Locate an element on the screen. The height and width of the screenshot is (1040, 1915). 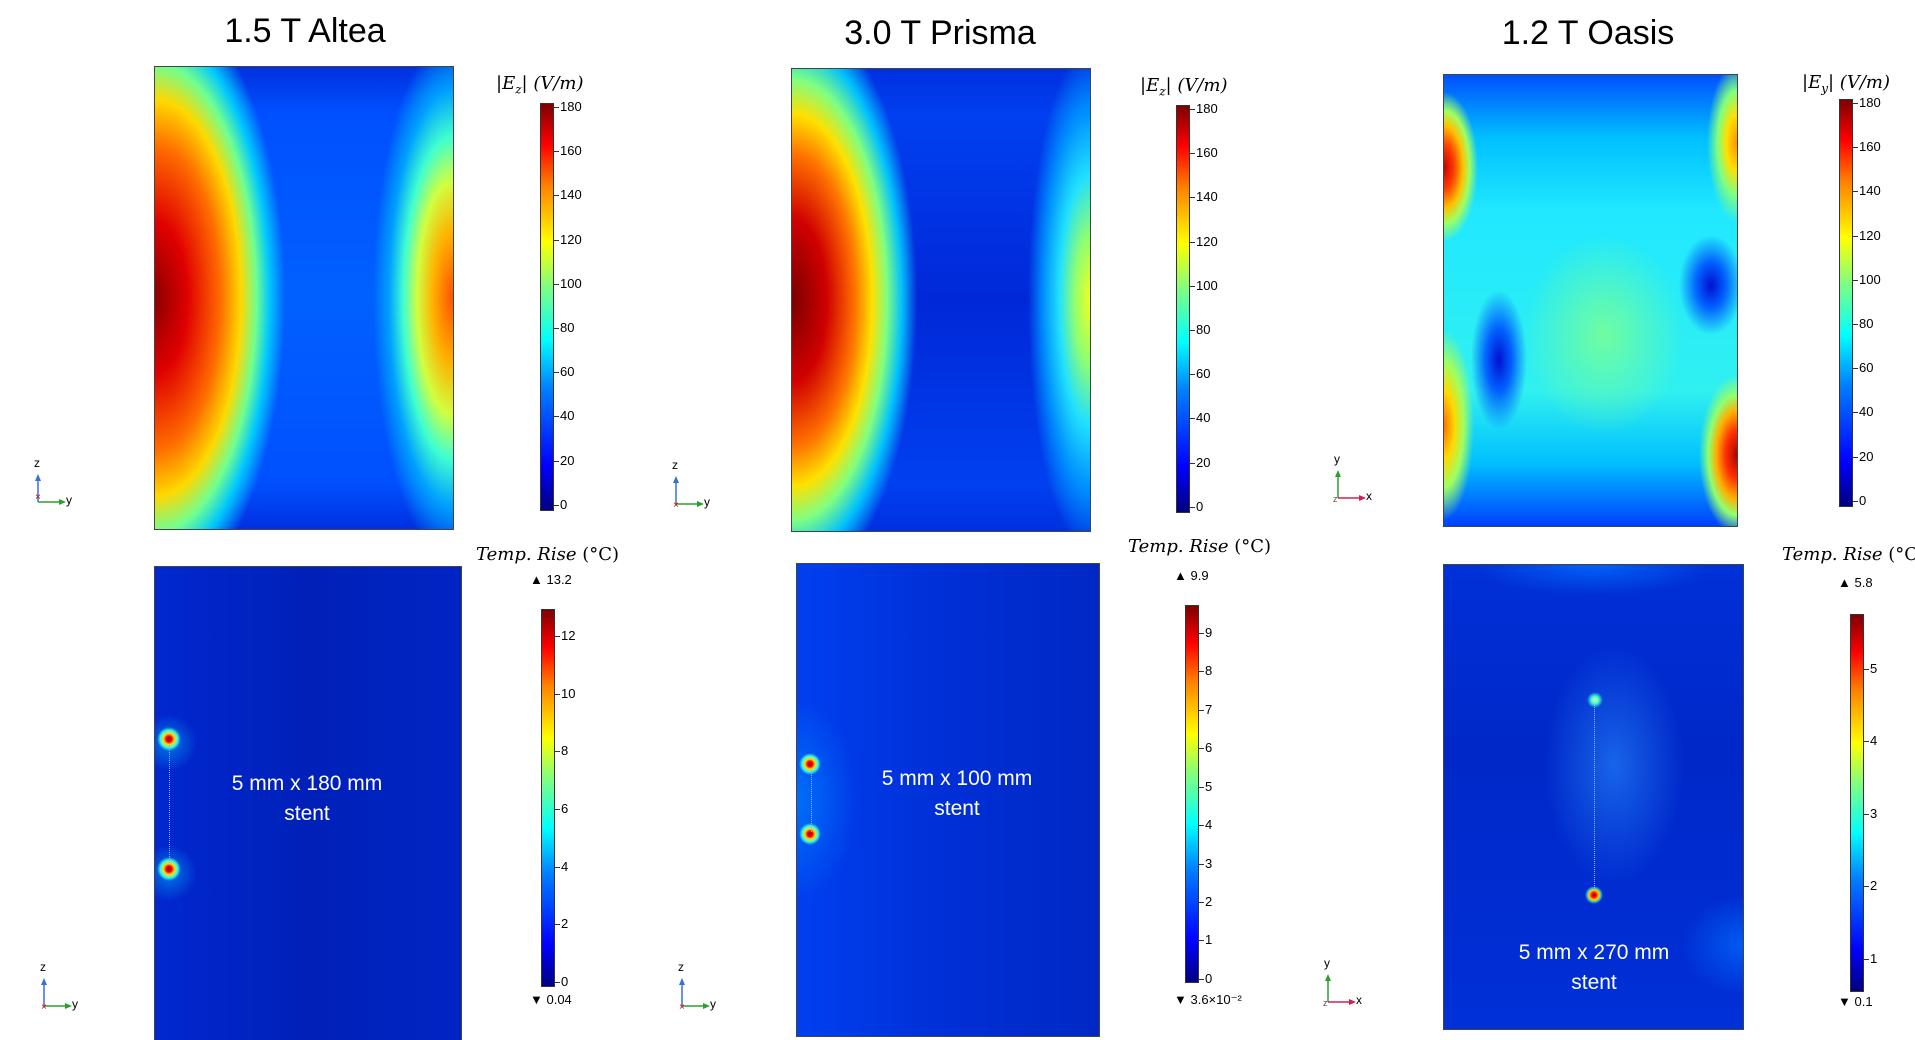
panel-1-temp-label: Temp. Rise (°C) is located at coordinates (548, 554).